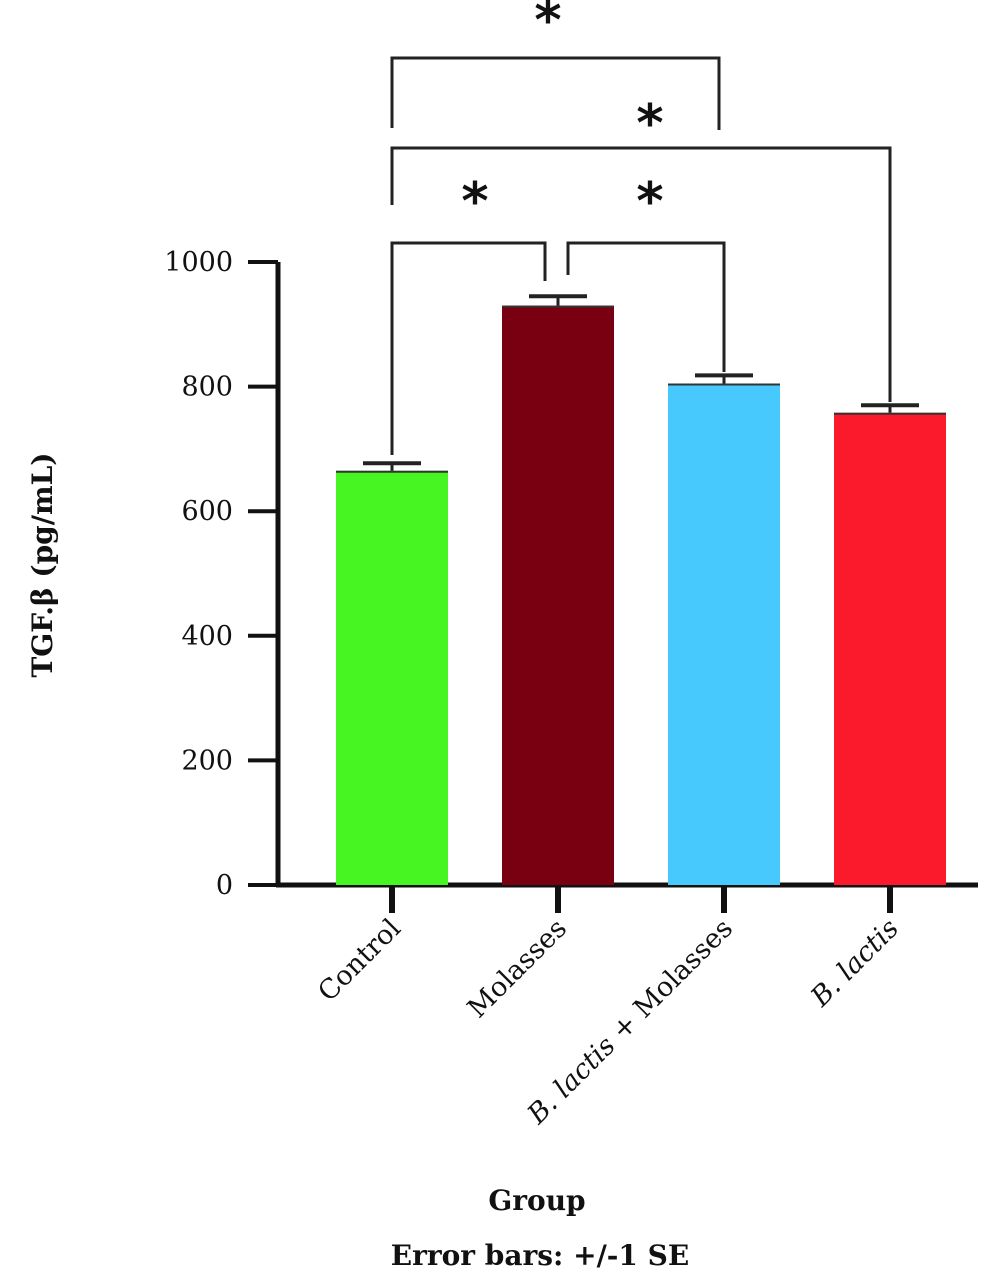 The width and height of the screenshot is (1000, 1288). I want to click on x-tick-label: B. lactis, so click(854, 963).